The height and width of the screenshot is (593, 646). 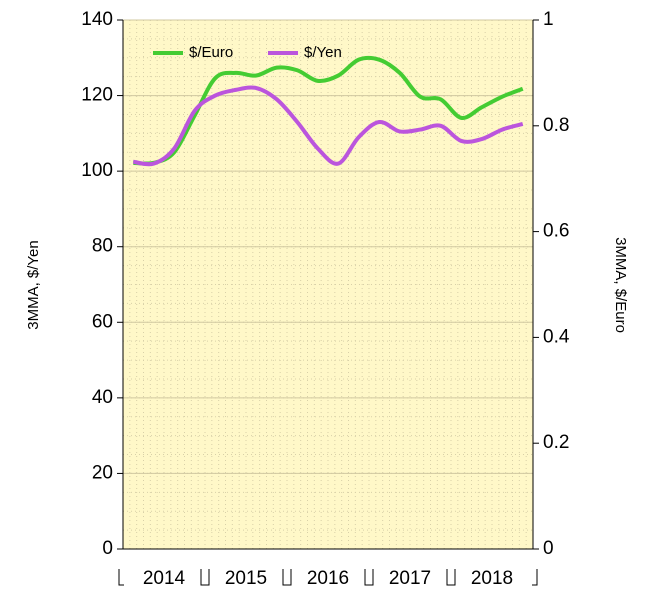 What do you see at coordinates (102, 246) in the screenshot?
I see `y-tick-label: 80` at bounding box center [102, 246].